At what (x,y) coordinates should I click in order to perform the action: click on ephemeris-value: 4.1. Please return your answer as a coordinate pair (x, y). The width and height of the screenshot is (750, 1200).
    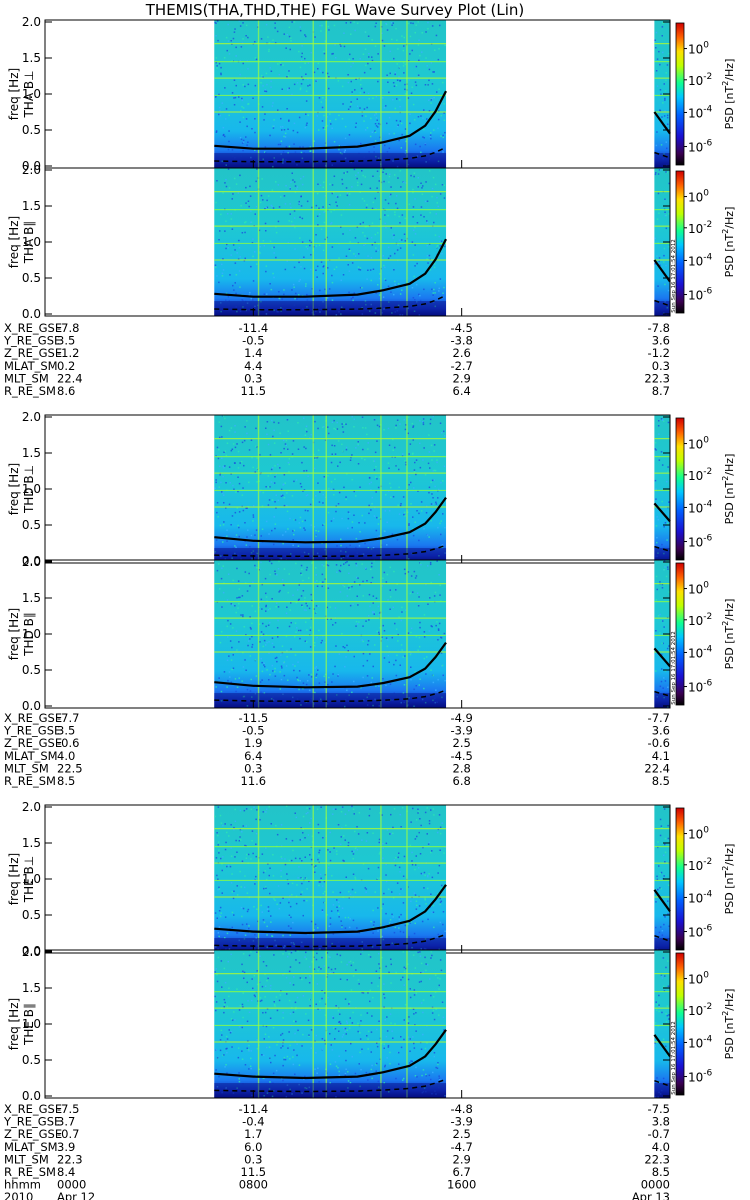
    Looking at the image, I should click on (661, 756).